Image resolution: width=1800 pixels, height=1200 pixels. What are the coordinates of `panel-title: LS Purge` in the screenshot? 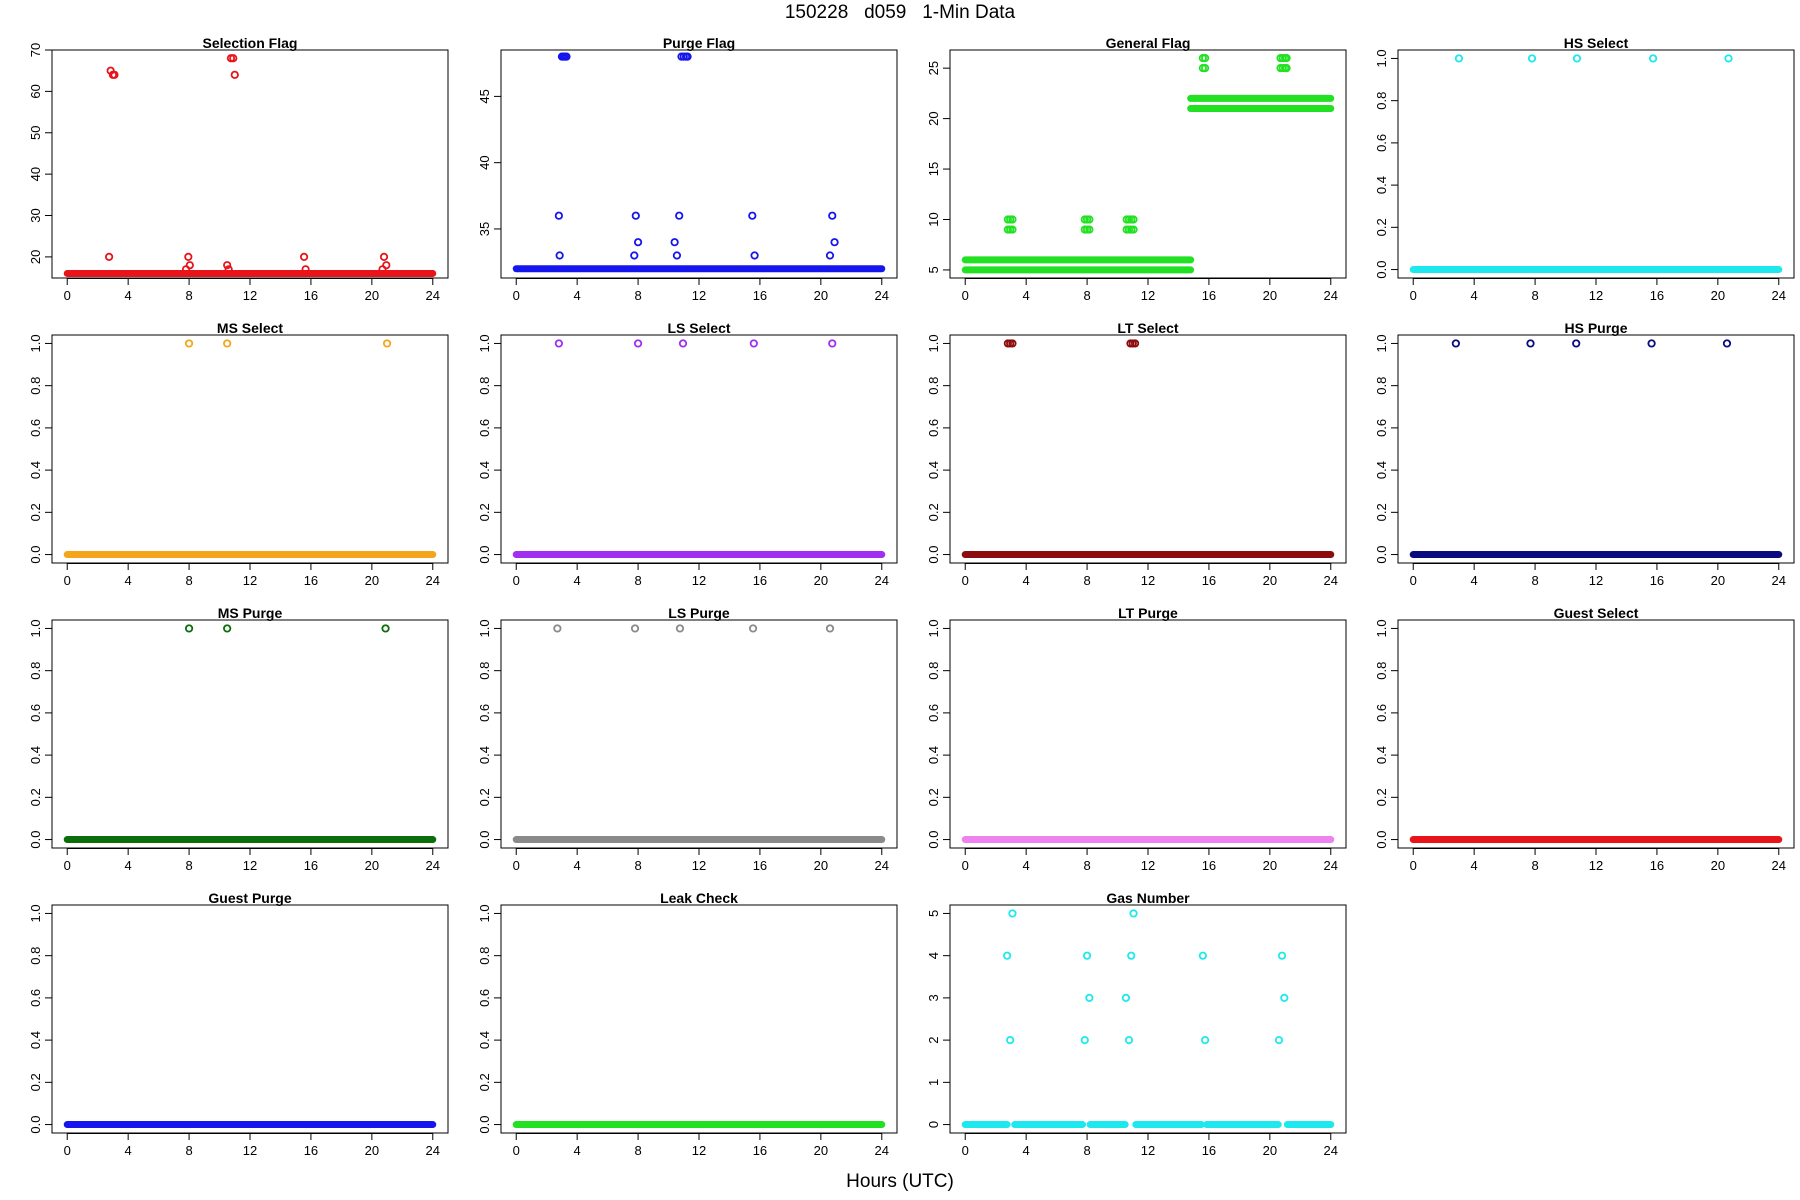 It's located at (699, 613).